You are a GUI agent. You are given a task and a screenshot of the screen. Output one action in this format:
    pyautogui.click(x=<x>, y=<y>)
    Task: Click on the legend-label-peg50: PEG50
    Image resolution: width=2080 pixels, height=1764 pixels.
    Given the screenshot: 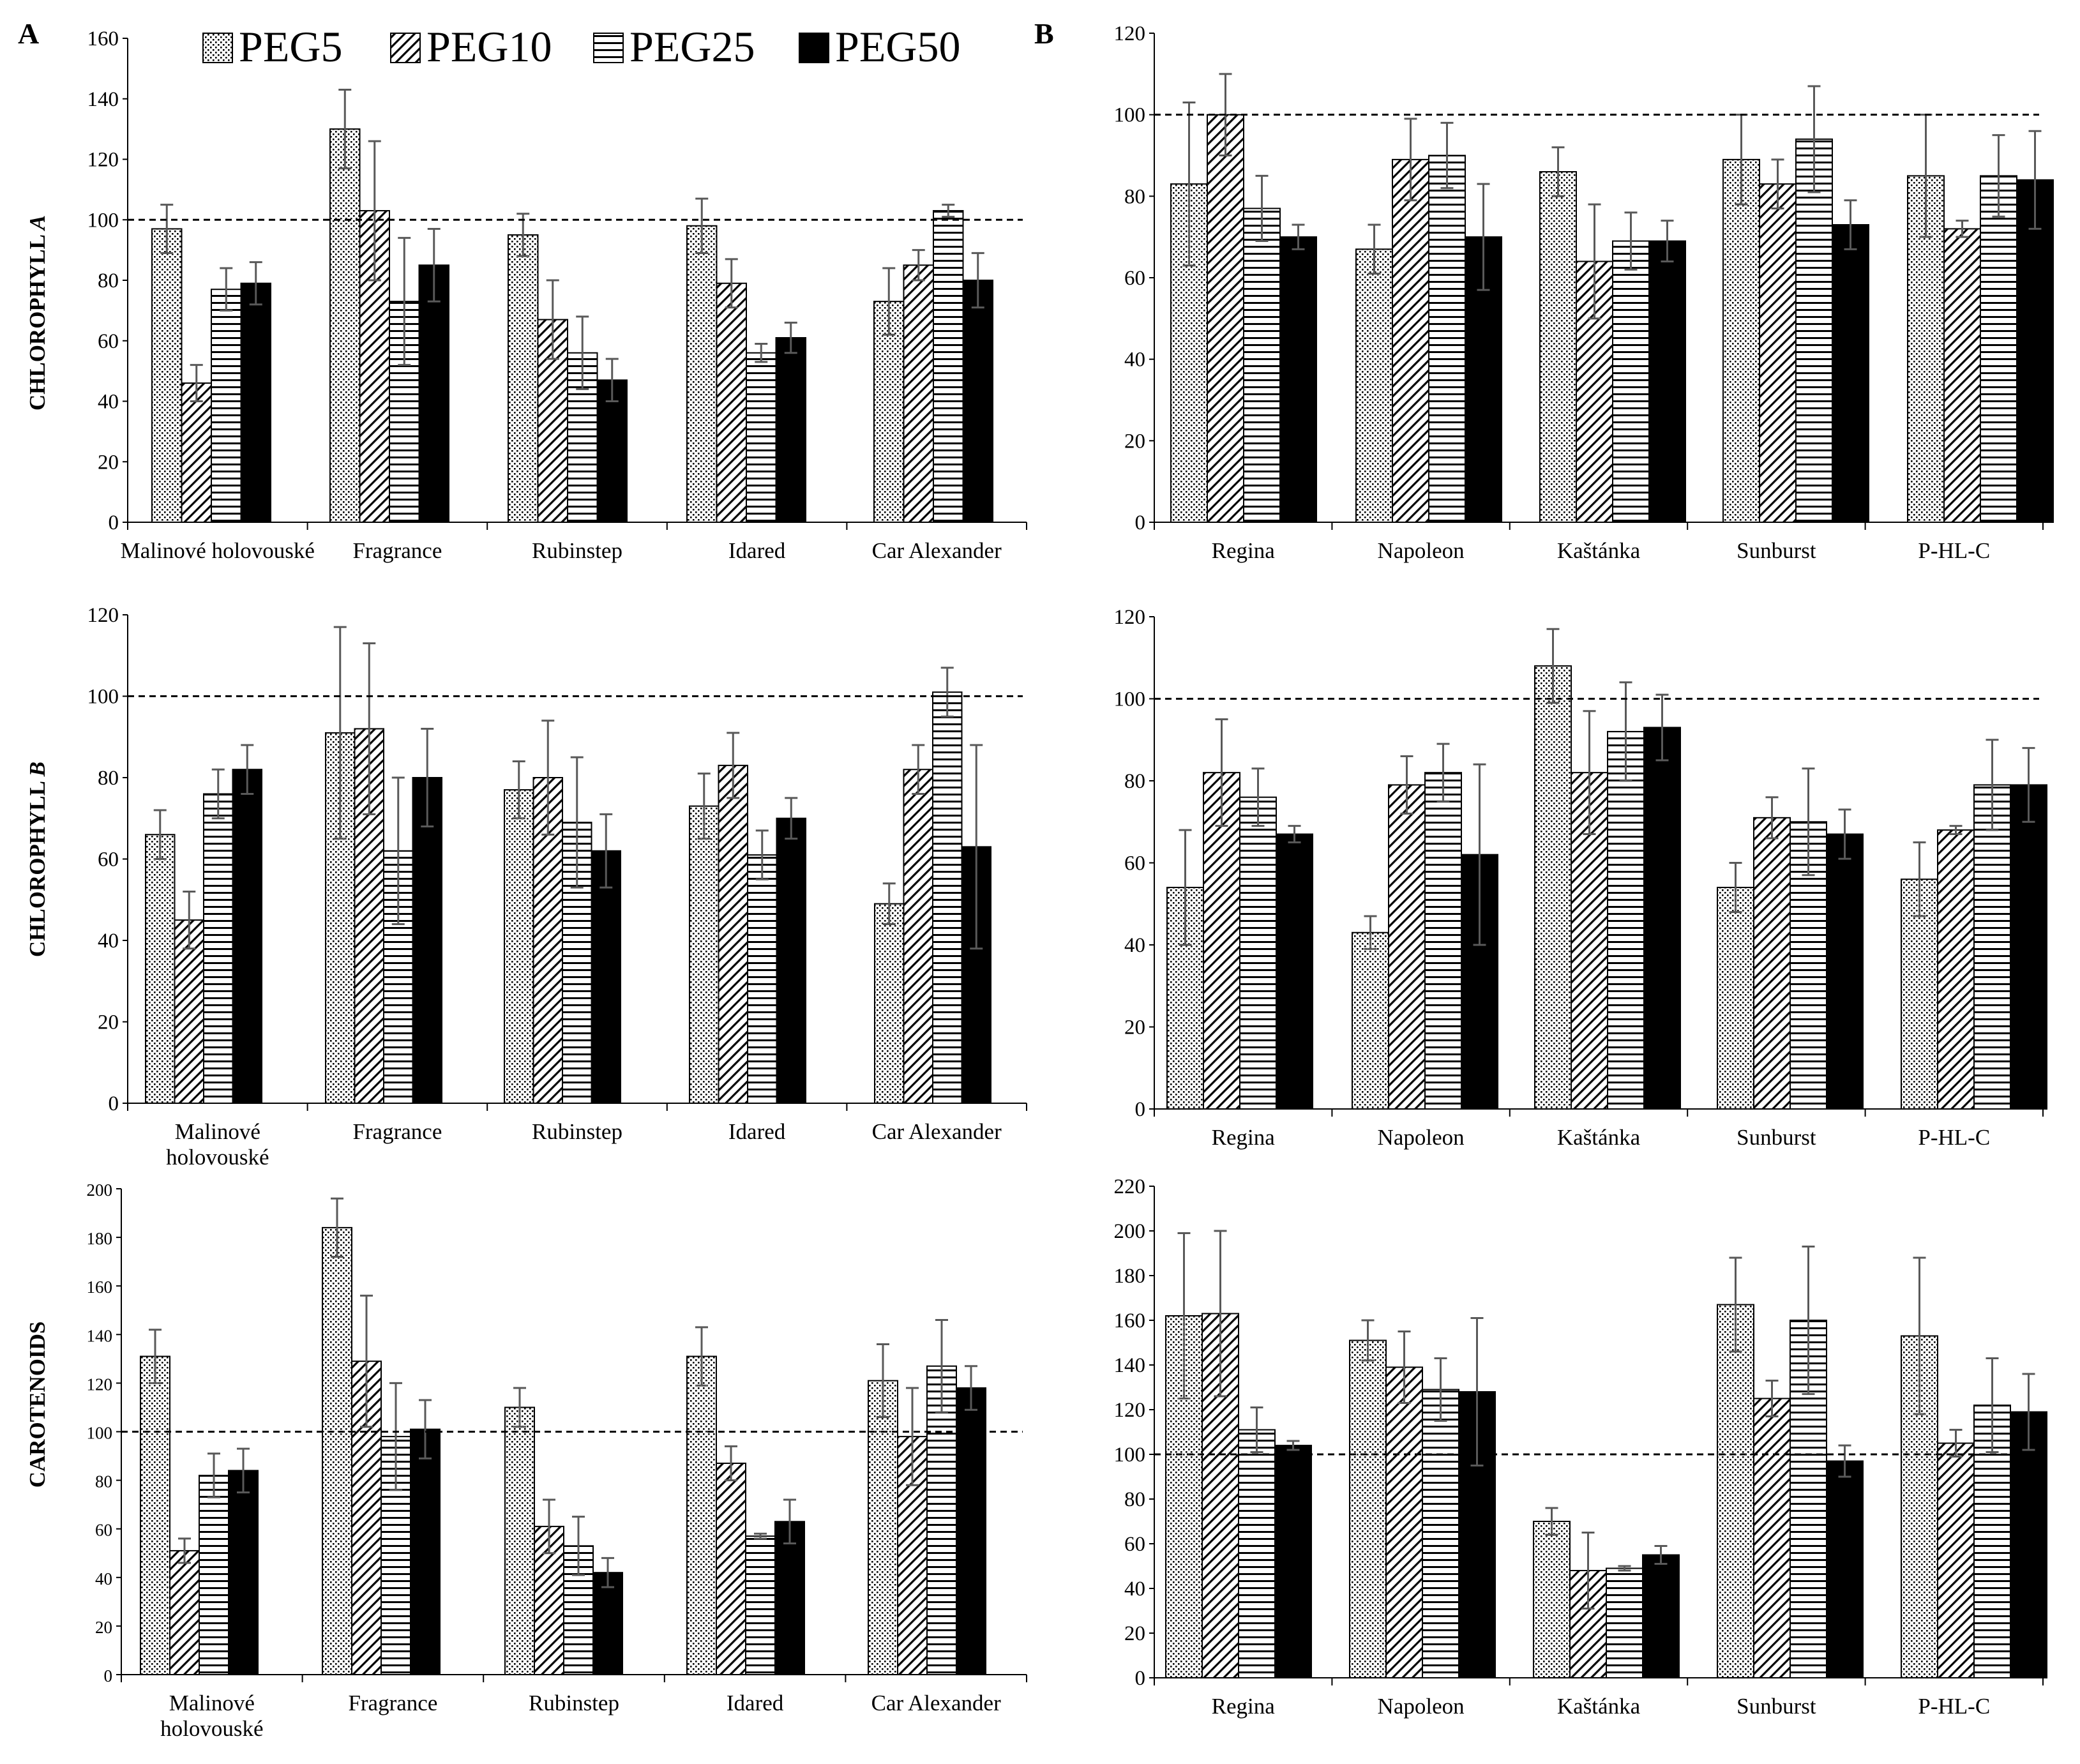 What is the action you would take?
    pyautogui.click(x=898, y=46)
    